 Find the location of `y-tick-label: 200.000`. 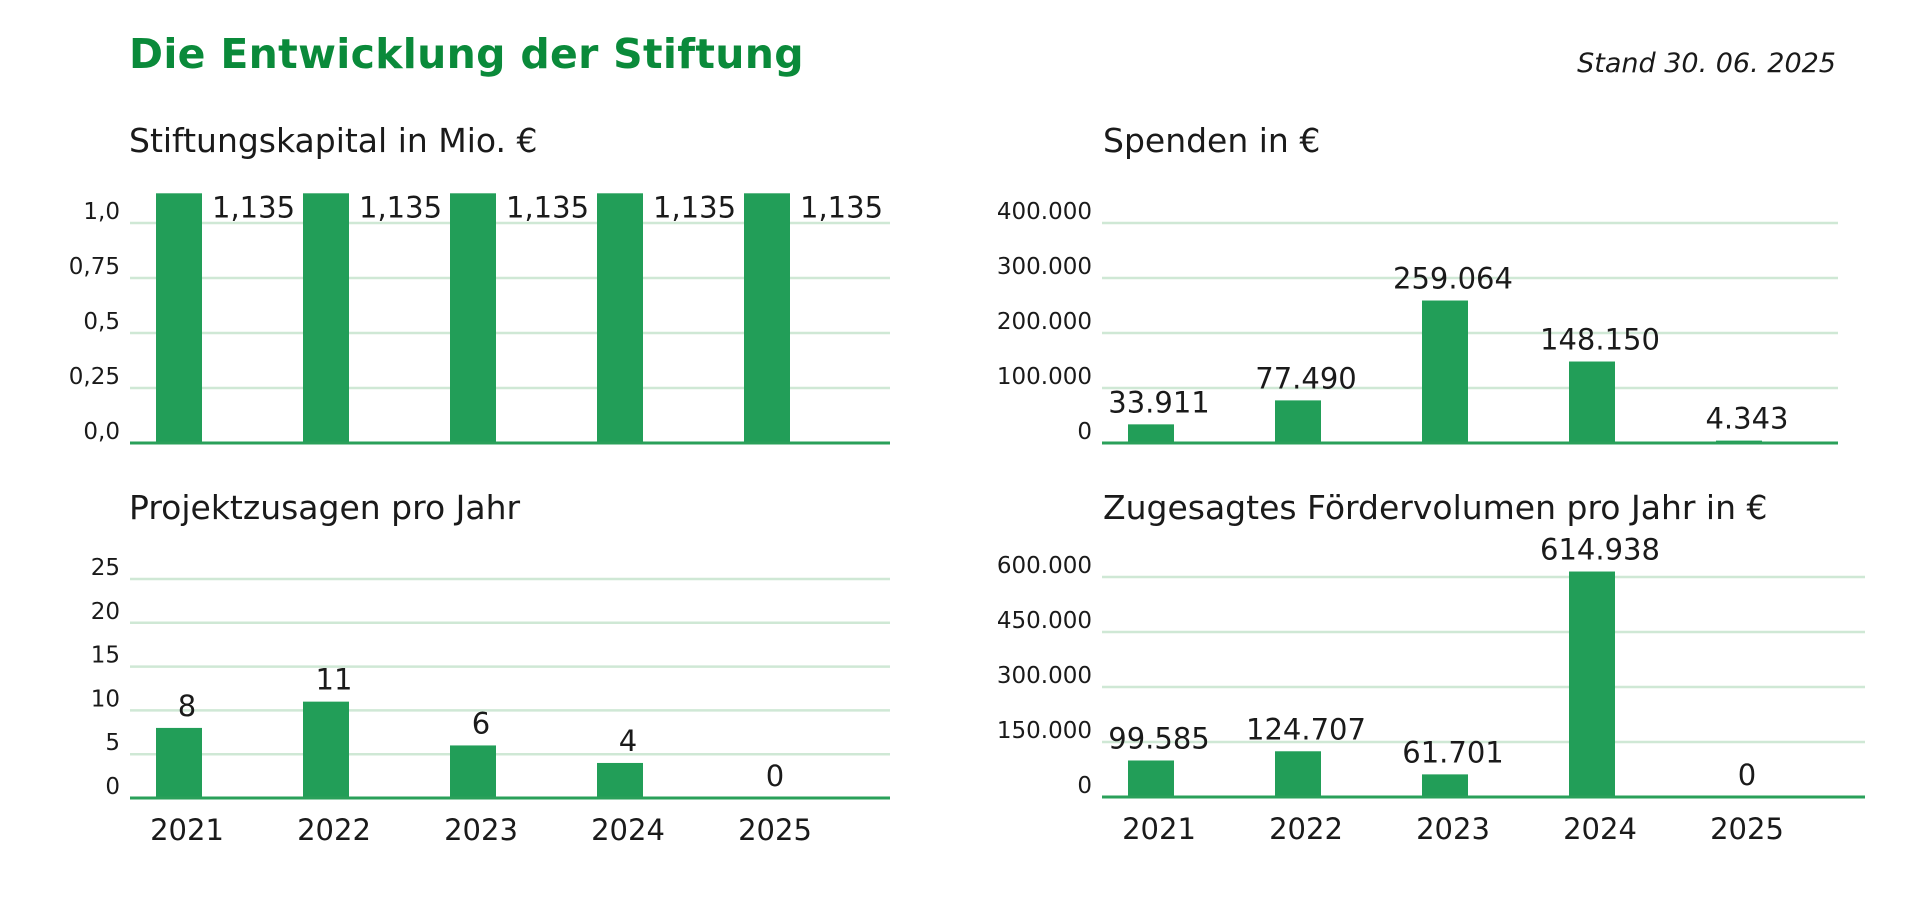

y-tick-label: 200.000 is located at coordinates (1044, 322).